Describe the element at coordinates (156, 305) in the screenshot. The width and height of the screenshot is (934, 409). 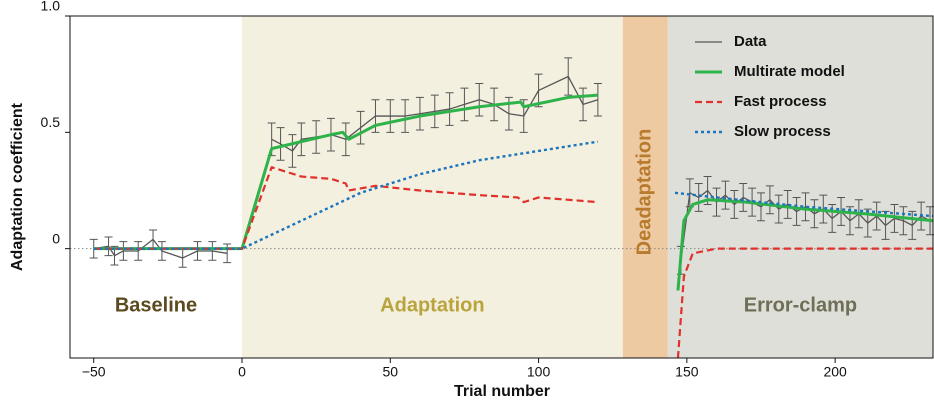
I see `region-label: Baseline` at that location.